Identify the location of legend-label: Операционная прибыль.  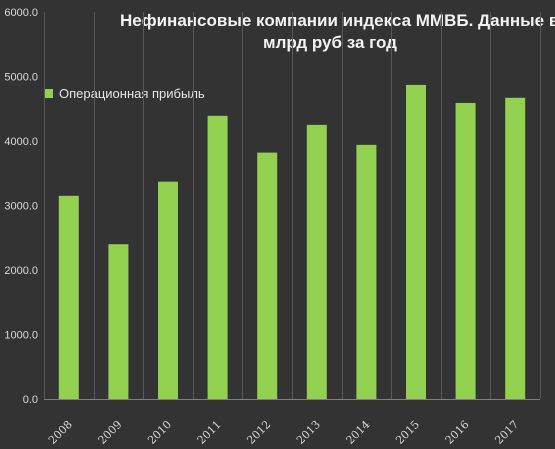
(132, 93).